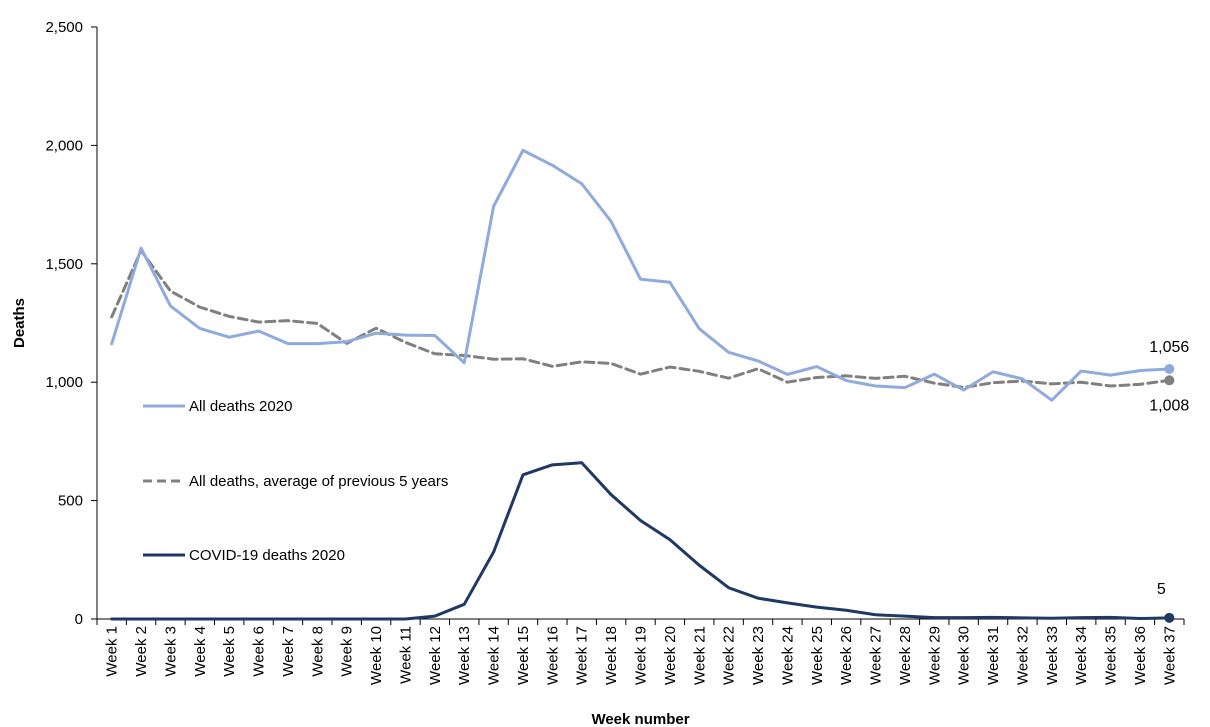  I want to click on end-value-label: 5, so click(1161, 589).